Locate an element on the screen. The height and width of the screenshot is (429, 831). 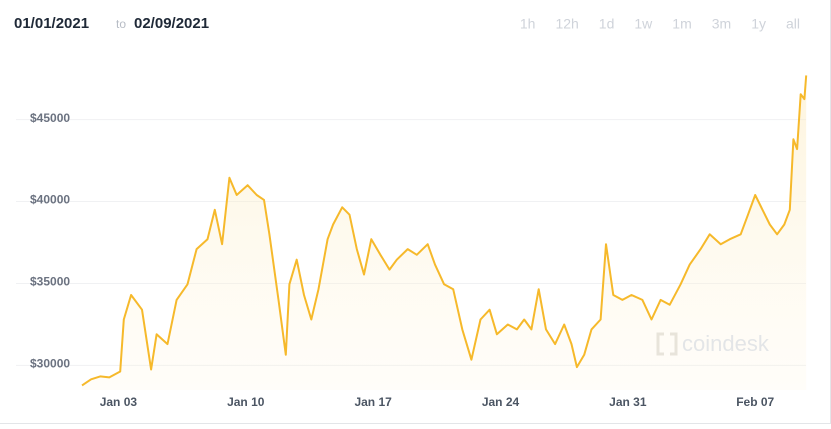
x-tick-label: Jan 17 is located at coordinates (373, 402).